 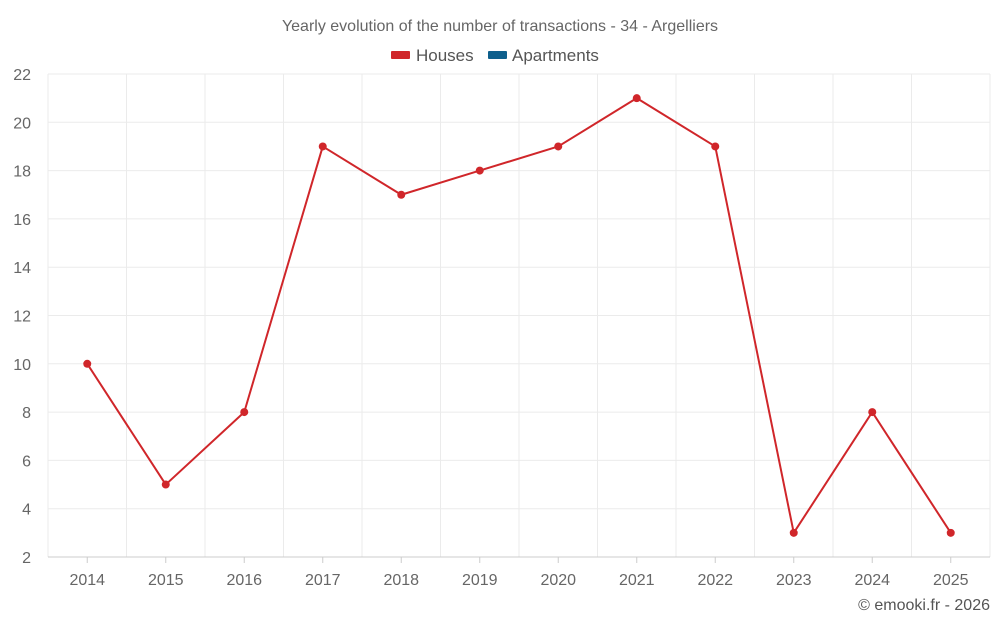 What do you see at coordinates (166, 580) in the screenshot?
I see `x-tick-label: 2015` at bounding box center [166, 580].